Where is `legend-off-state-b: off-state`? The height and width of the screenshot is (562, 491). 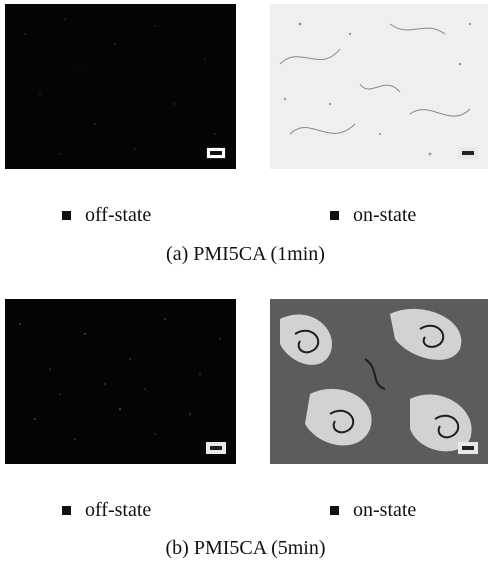 legend-off-state-b: off-state is located at coordinates (106, 510).